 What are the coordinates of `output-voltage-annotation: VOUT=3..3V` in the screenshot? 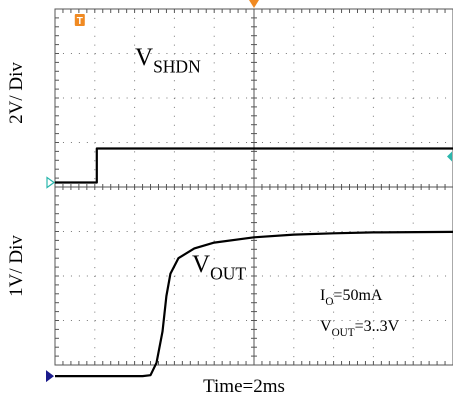 It's located at (360, 328).